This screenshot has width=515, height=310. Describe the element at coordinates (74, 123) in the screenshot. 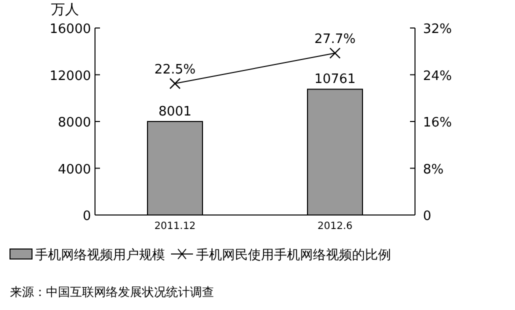

I see `y-tick-label: 8000` at that location.